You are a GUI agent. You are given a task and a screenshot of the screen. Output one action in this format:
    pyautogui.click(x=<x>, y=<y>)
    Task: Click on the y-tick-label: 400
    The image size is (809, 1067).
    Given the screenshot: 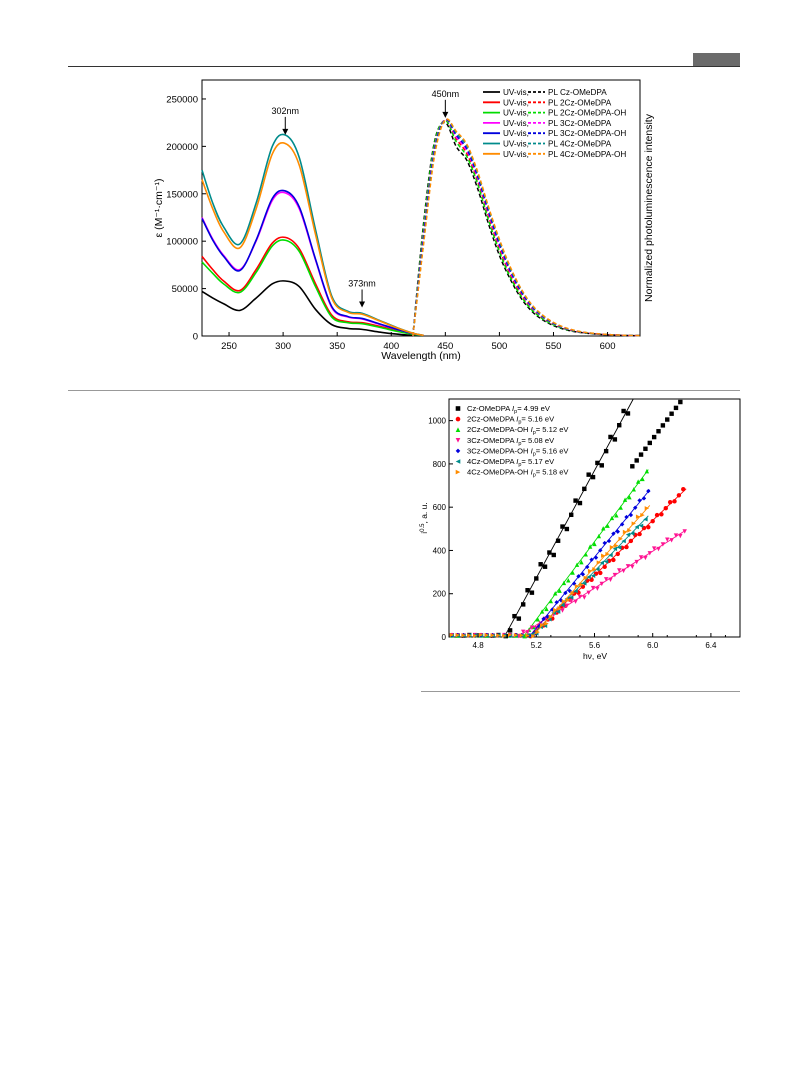 What is the action you would take?
    pyautogui.click(x=440, y=550)
    